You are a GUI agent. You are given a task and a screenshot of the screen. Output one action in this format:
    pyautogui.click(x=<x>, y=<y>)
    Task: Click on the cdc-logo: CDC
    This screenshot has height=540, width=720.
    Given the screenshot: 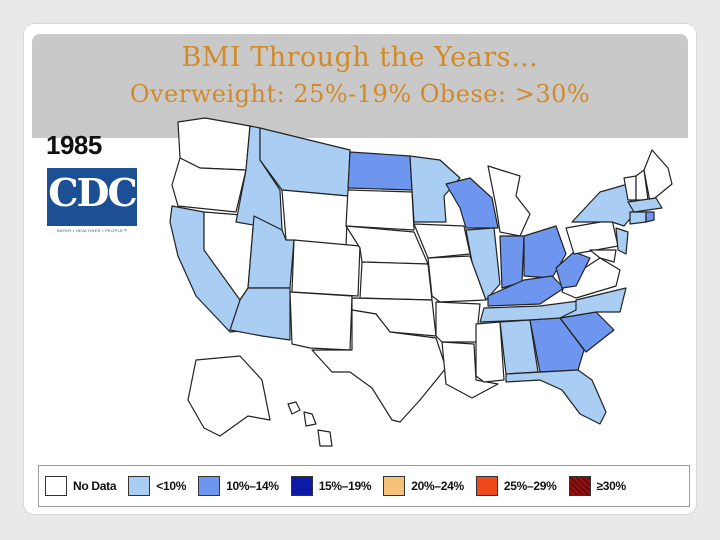 What is the action you would take?
    pyautogui.click(x=92, y=197)
    